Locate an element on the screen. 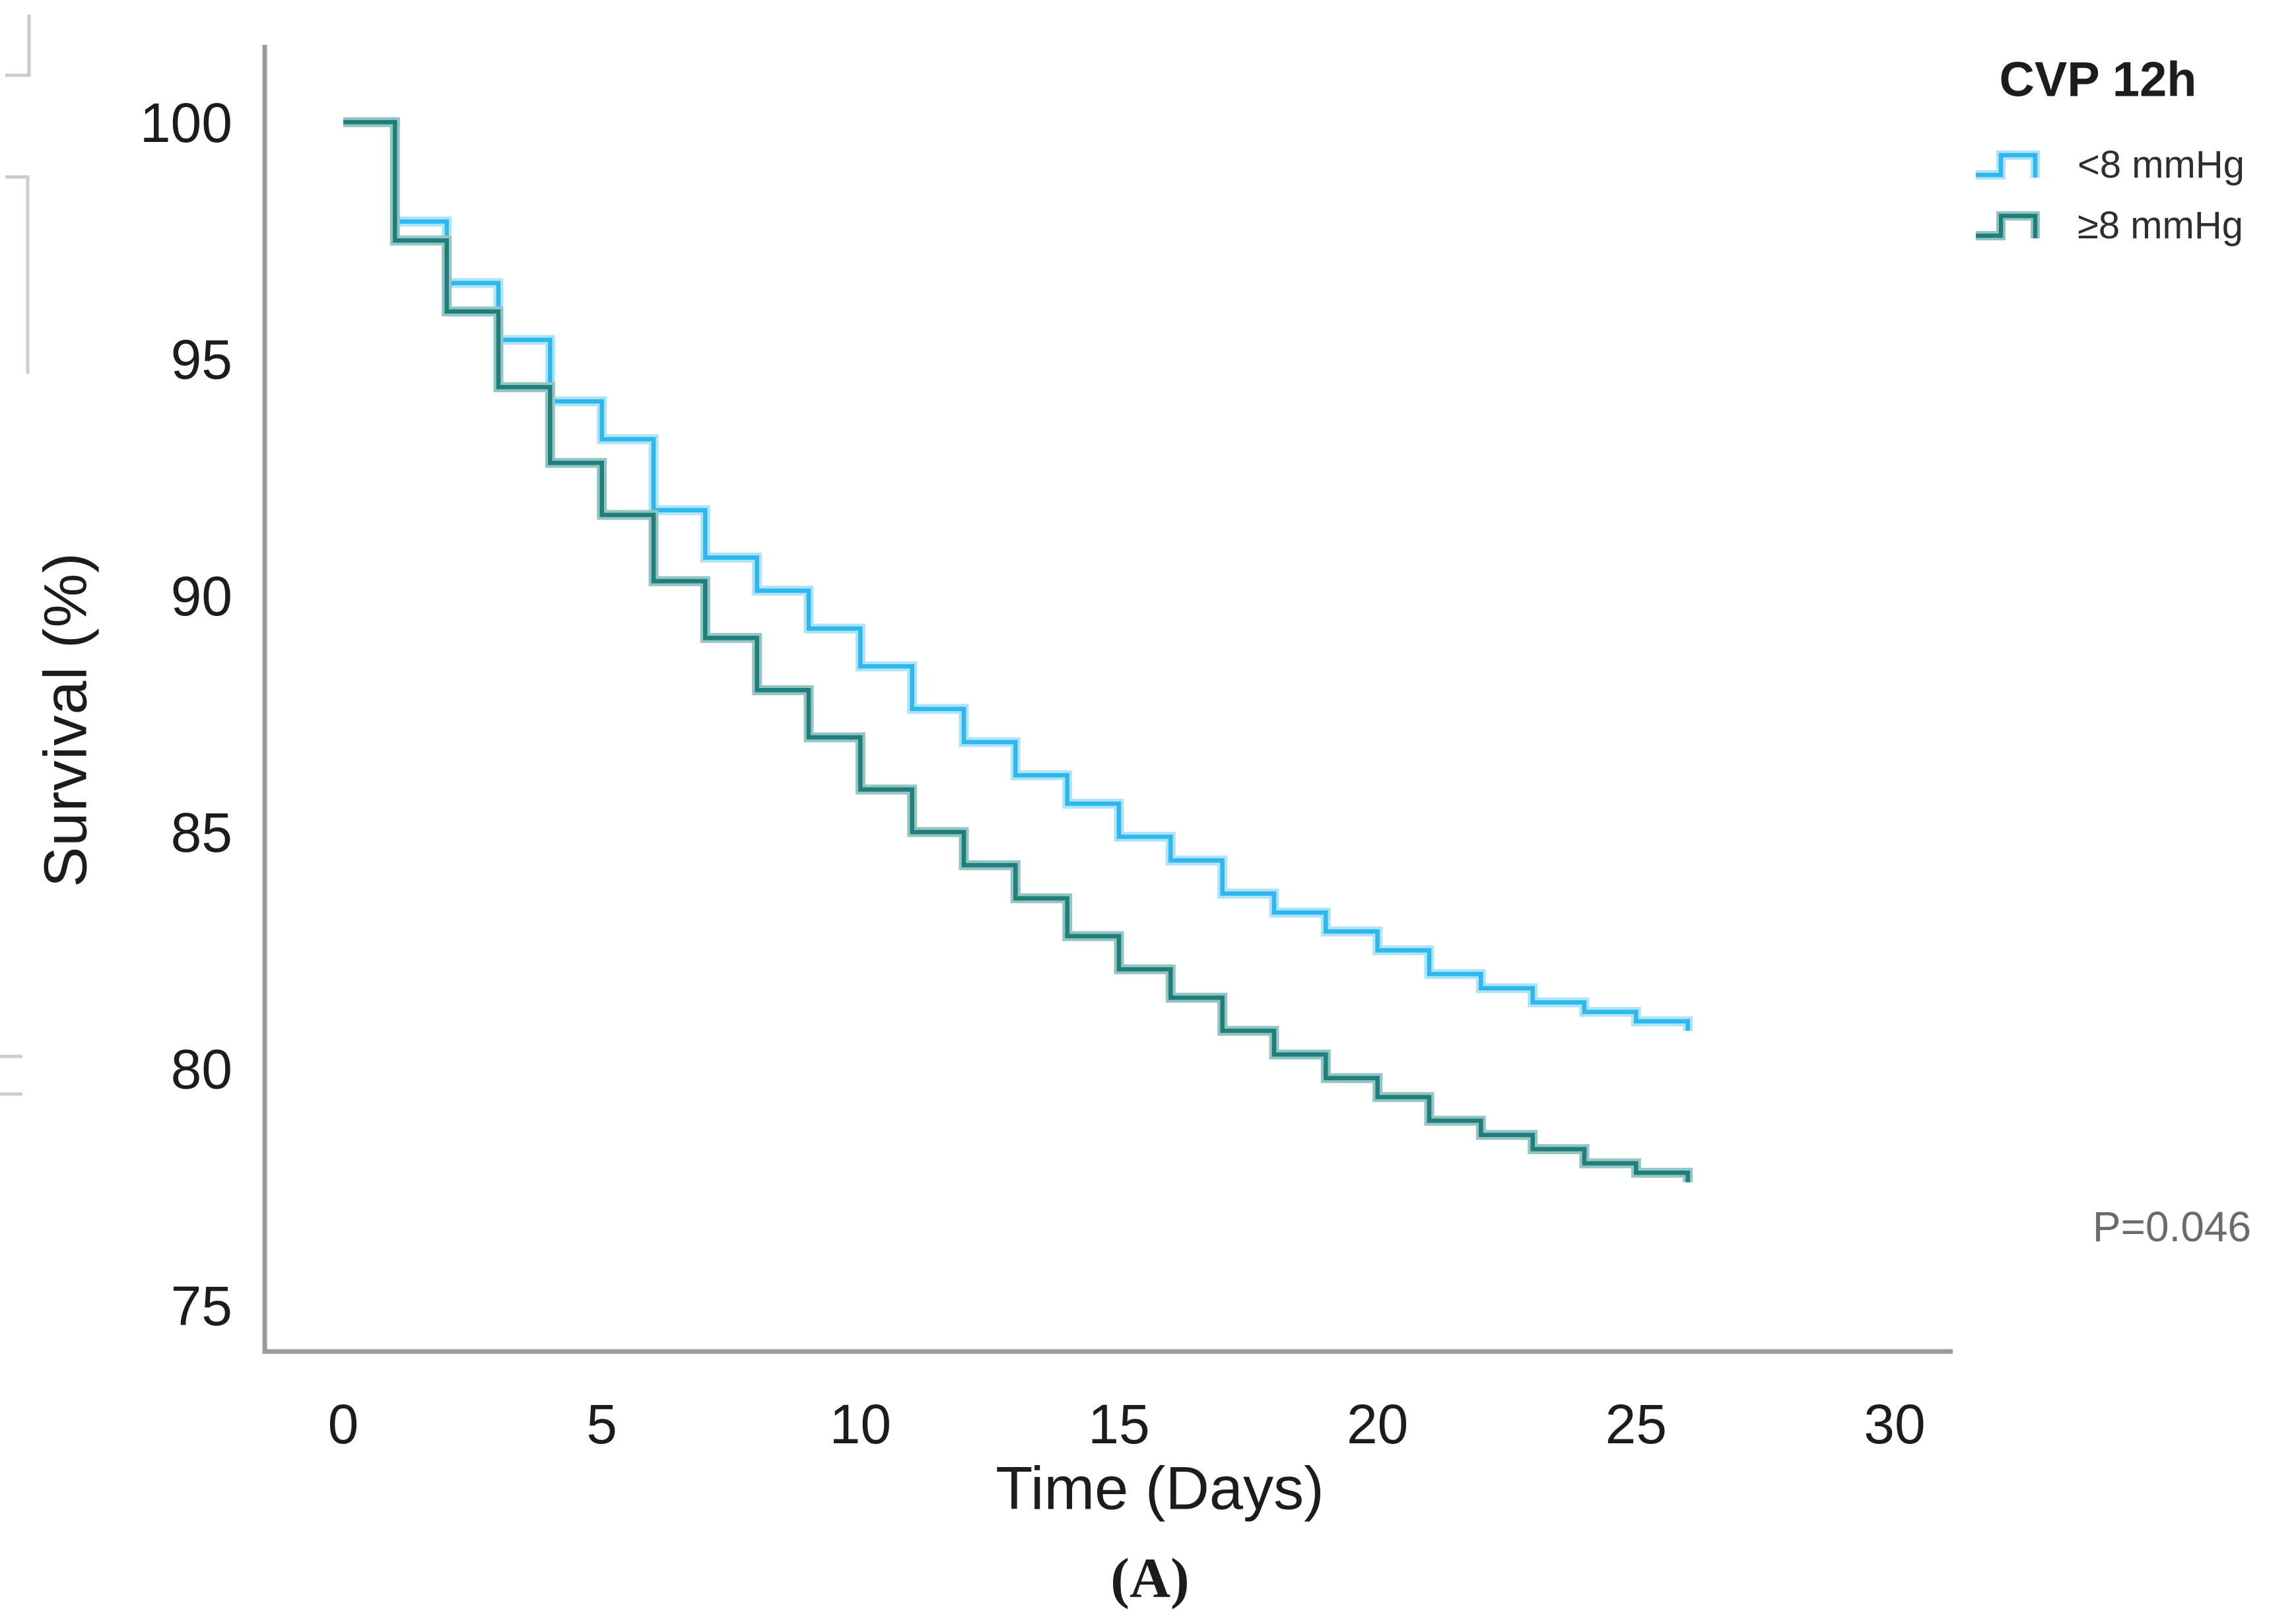  y-tick-label: 85 is located at coordinates (201, 833).